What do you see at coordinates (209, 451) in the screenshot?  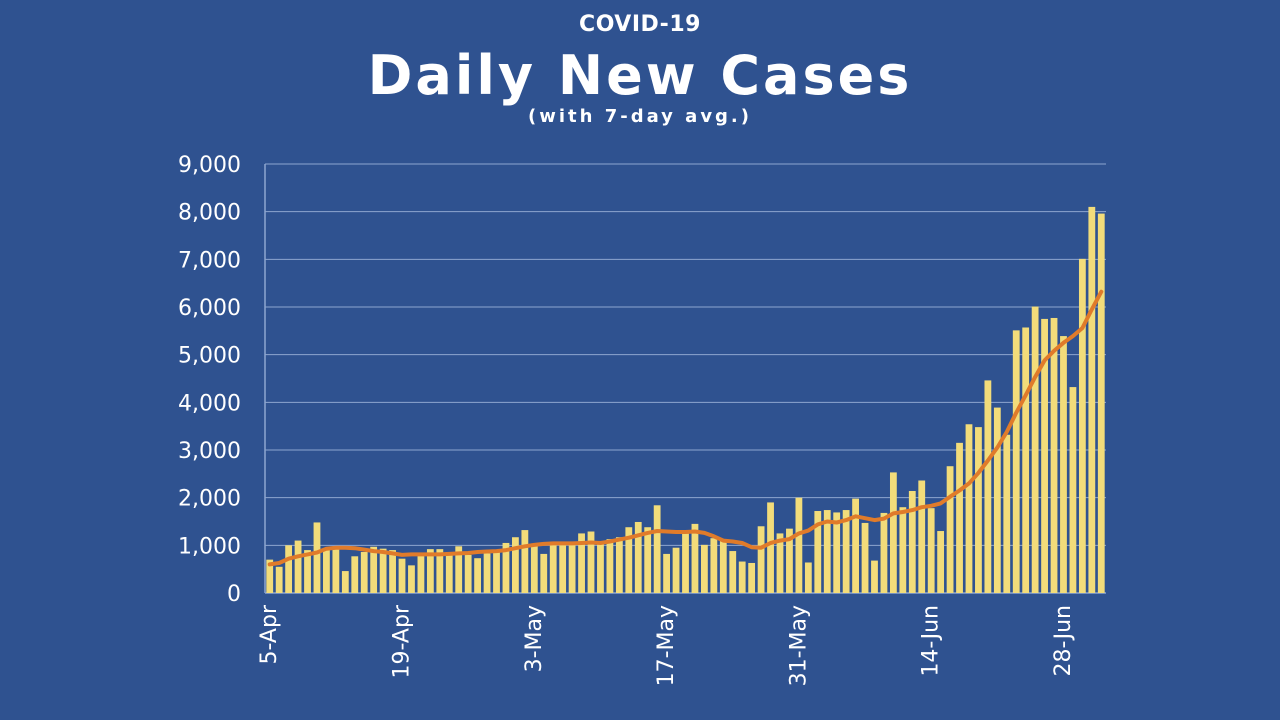 I see `y-tick-label: 3,000` at bounding box center [209, 451].